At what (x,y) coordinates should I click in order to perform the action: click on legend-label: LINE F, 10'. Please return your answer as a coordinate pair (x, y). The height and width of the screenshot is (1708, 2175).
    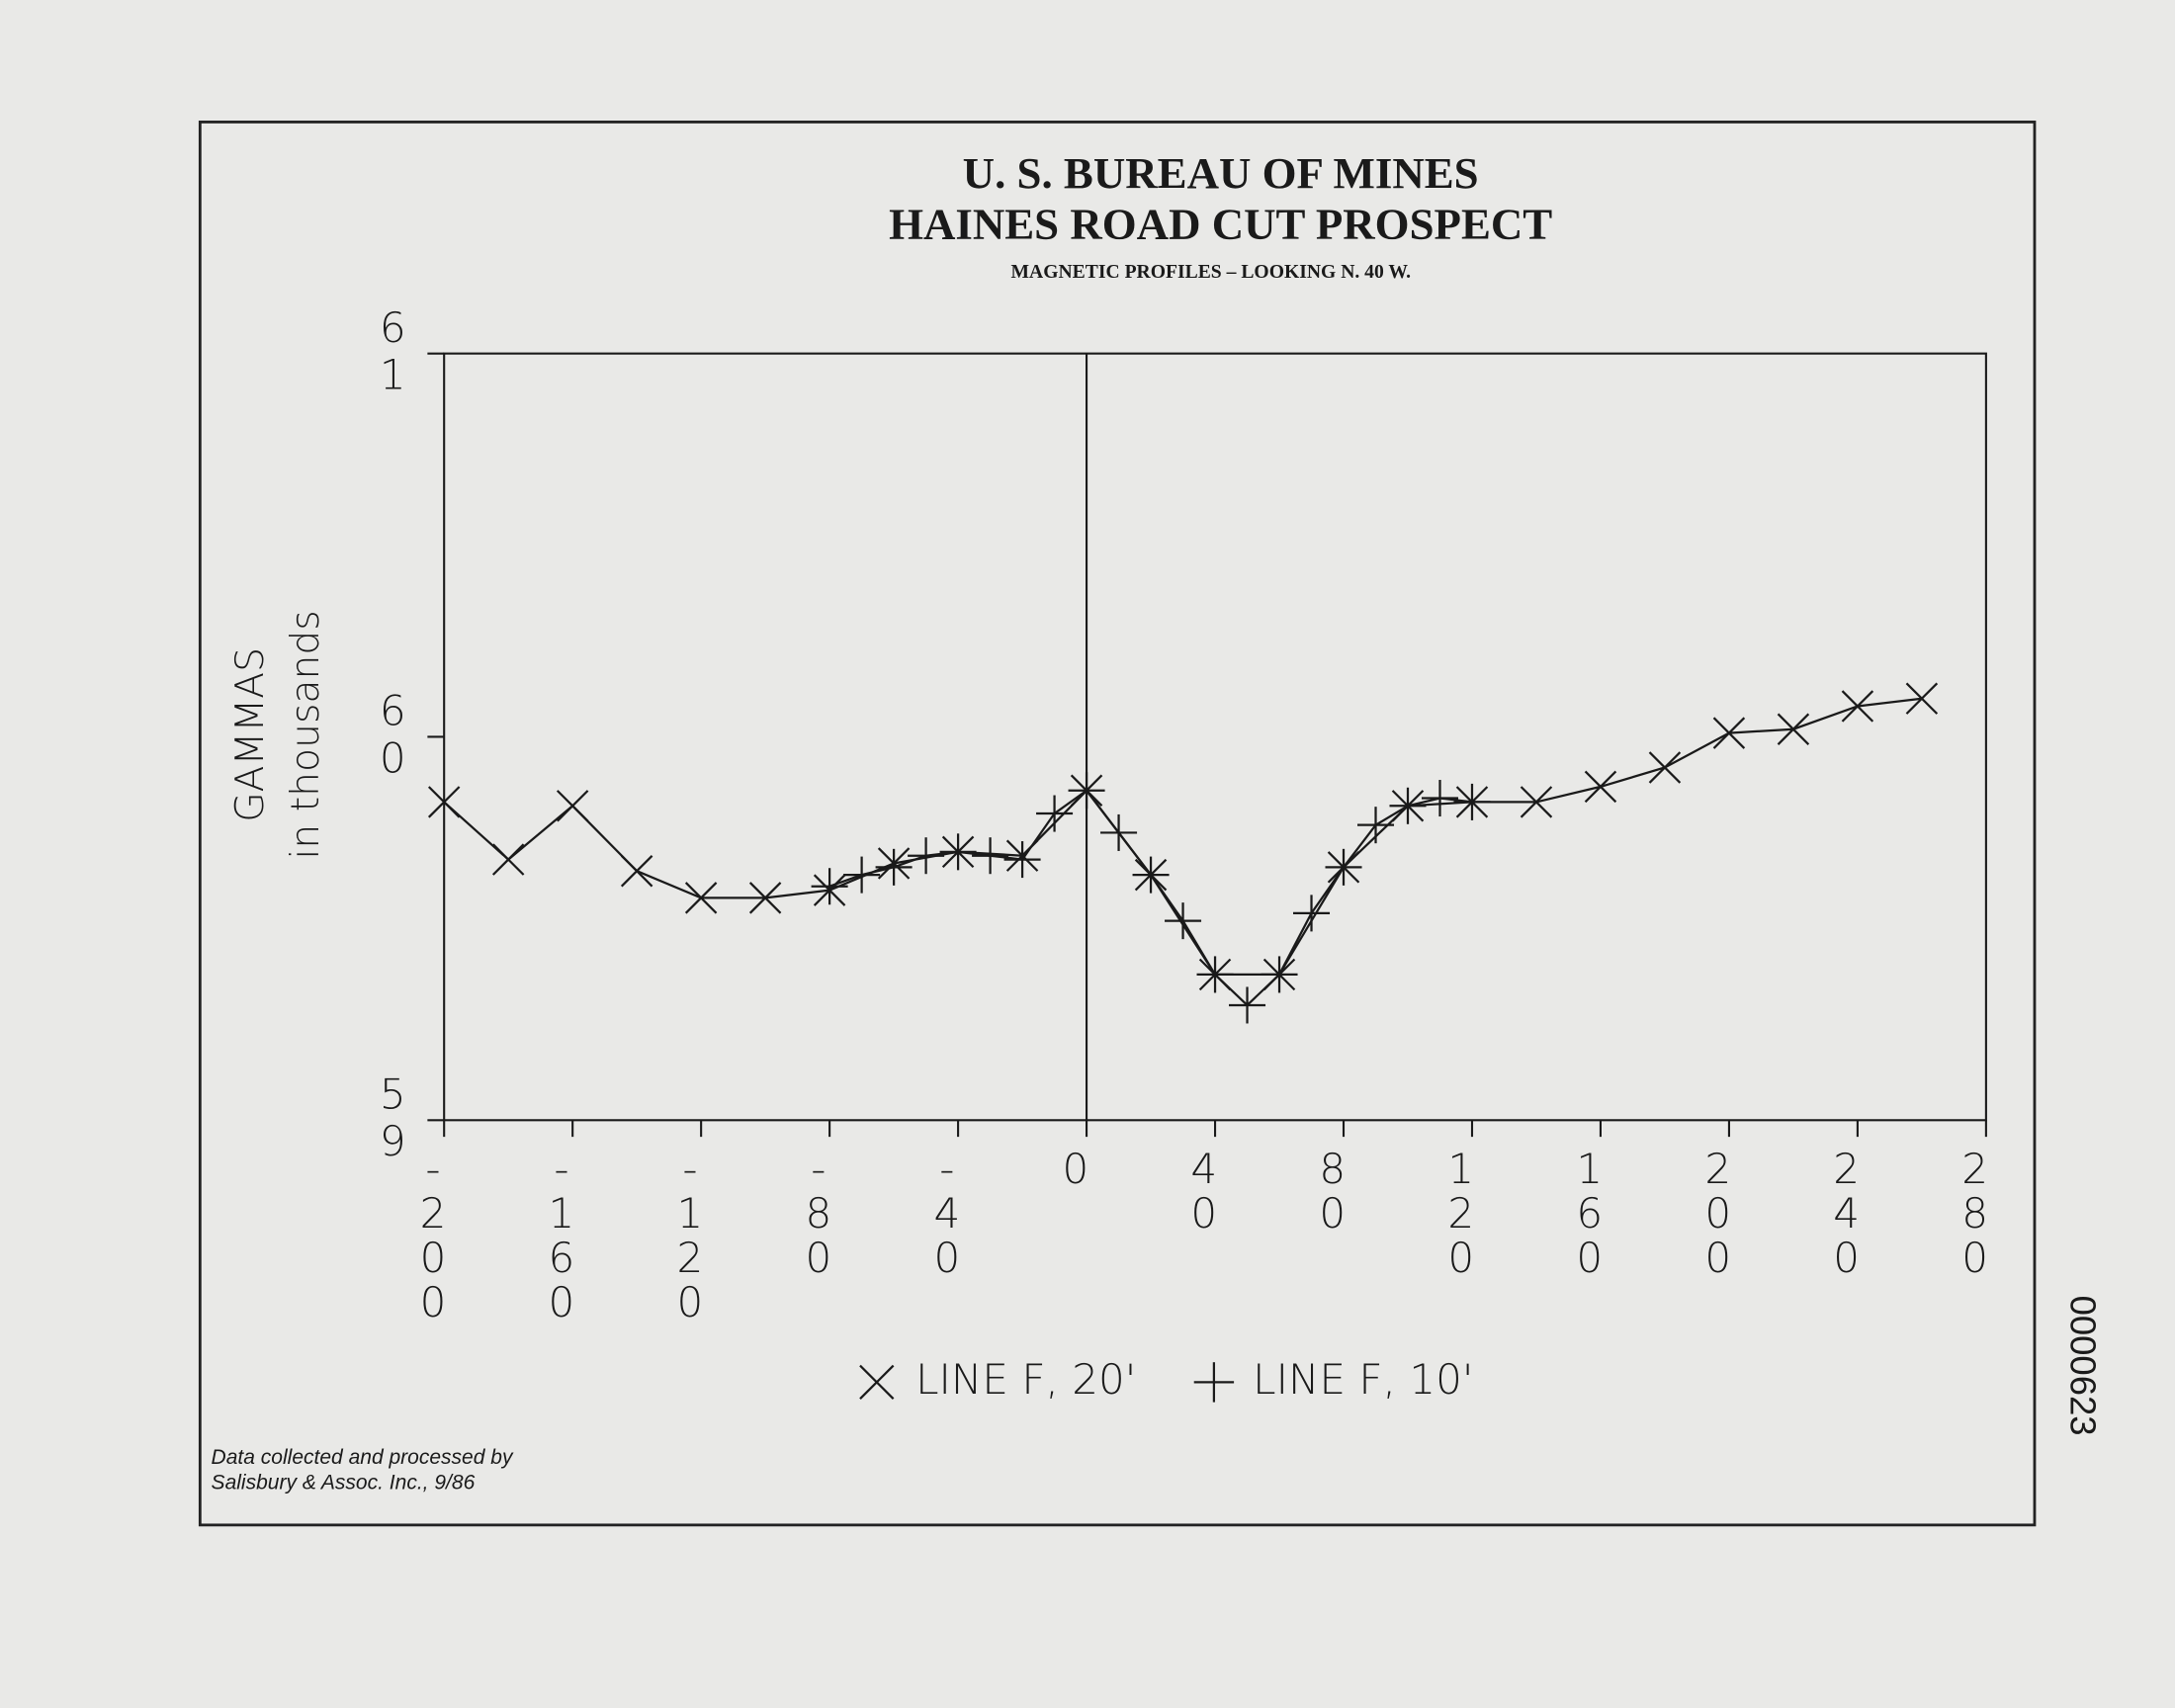
    Looking at the image, I should click on (1363, 1379).